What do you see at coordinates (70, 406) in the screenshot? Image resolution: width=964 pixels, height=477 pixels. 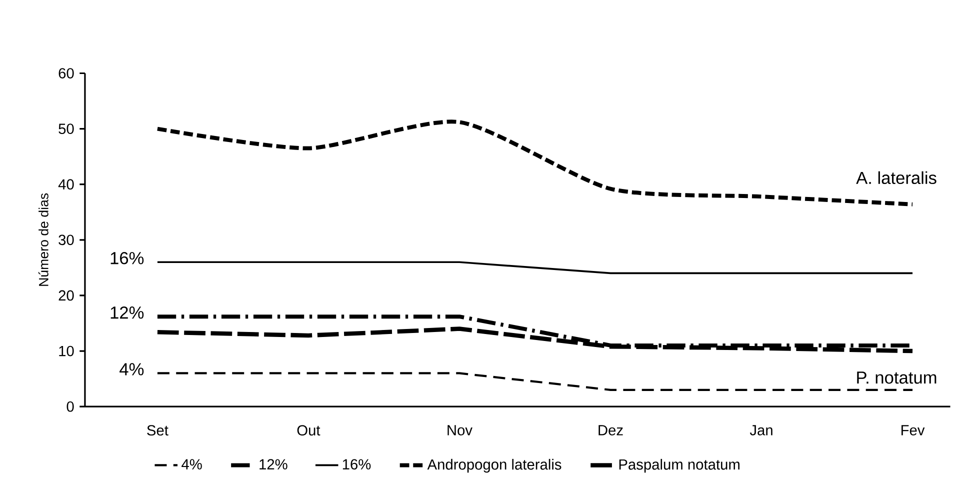 I see `y-tick-label: 0` at bounding box center [70, 406].